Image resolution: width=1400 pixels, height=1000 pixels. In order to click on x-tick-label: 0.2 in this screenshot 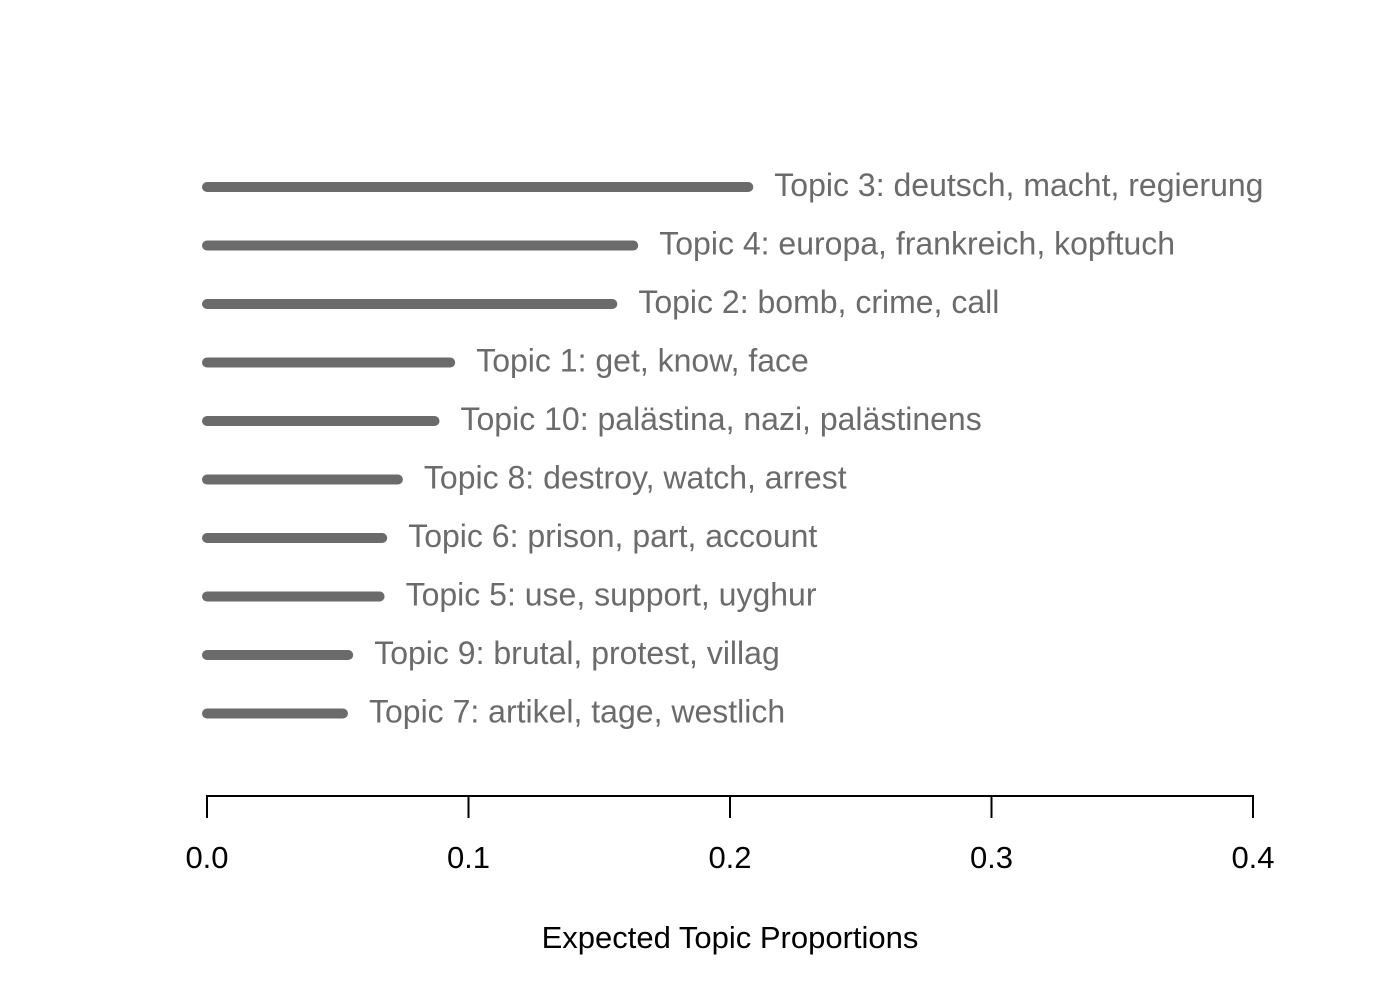, I will do `click(729, 857)`.